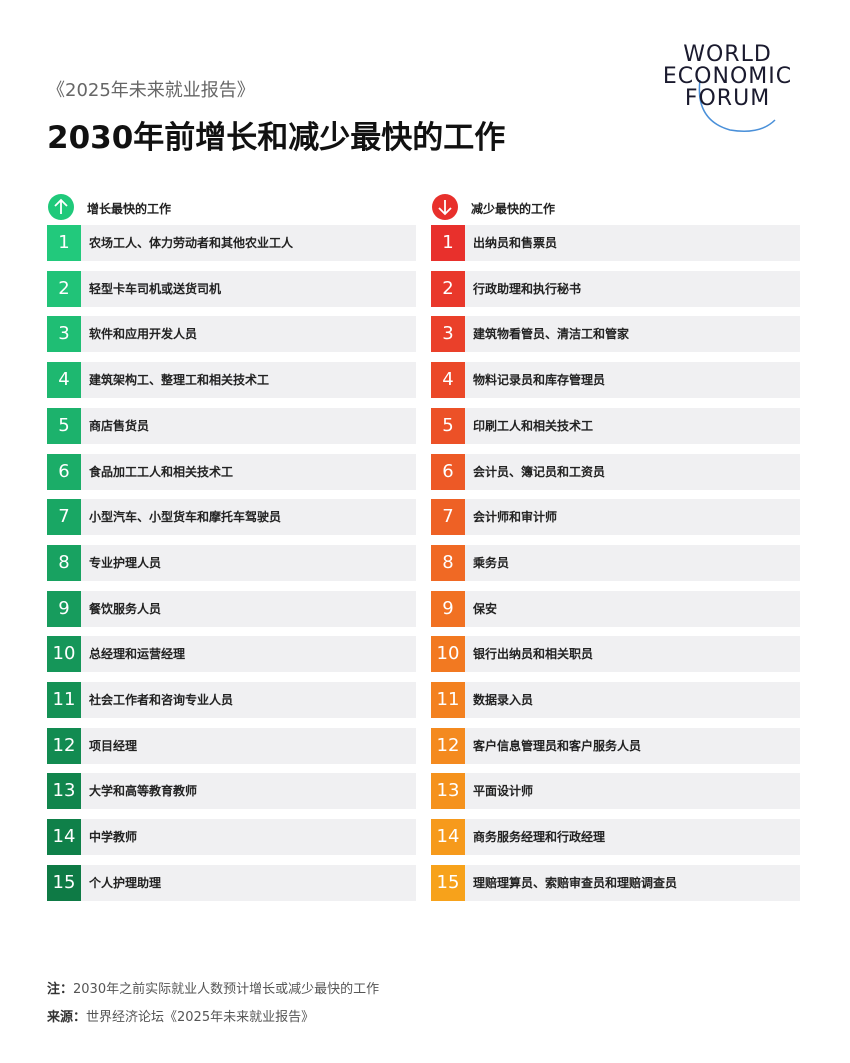 This screenshot has width=850, height=1063. I want to click on rank: 14, so click(64, 837).